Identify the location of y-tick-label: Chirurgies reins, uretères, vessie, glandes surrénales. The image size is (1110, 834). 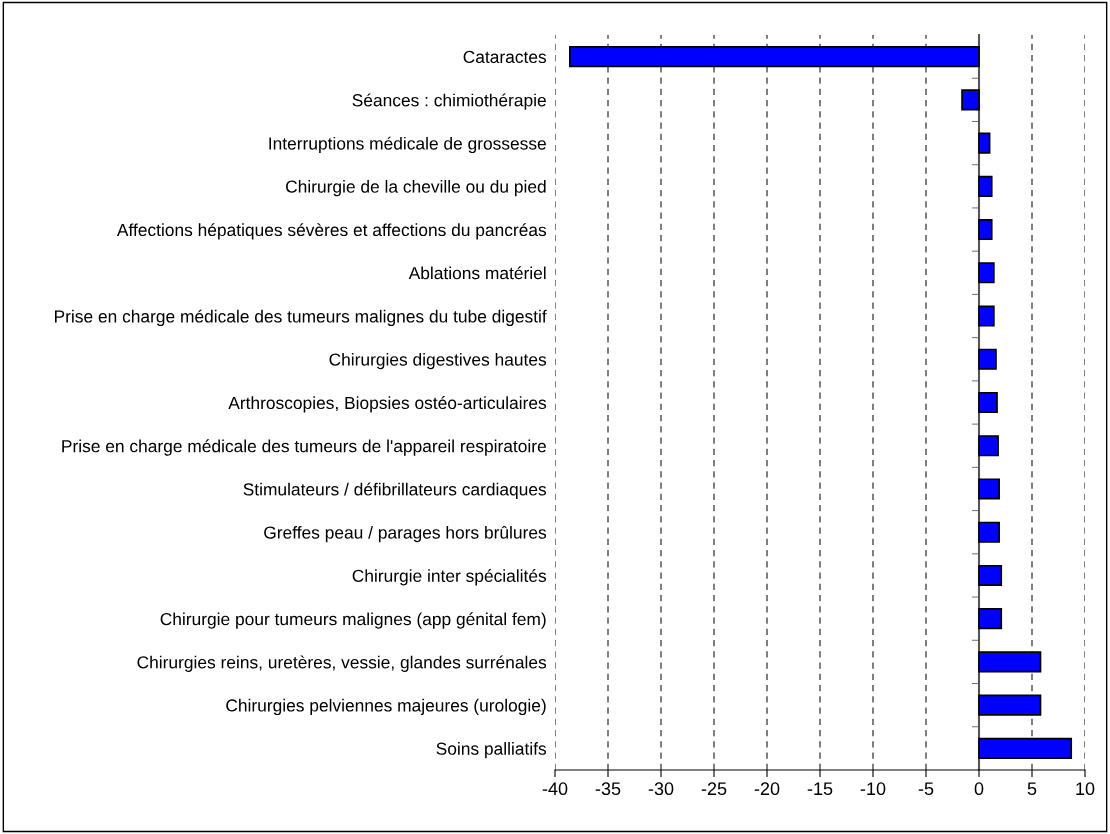
(342, 663).